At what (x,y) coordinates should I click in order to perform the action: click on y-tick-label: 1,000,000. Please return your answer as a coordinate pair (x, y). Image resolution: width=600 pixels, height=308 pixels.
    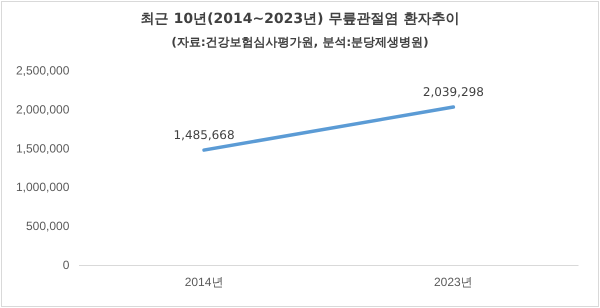
    Looking at the image, I should click on (43, 187).